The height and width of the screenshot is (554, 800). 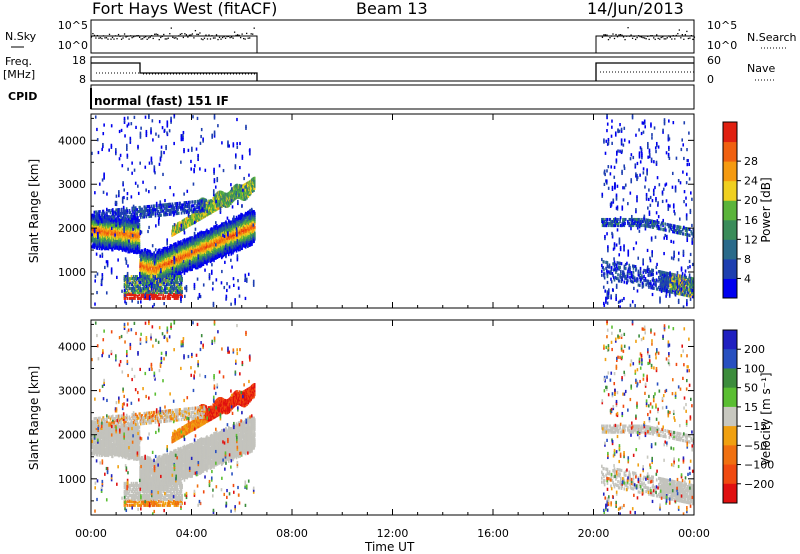 I want to click on nsky-label: N.Sky, so click(x=21, y=36).